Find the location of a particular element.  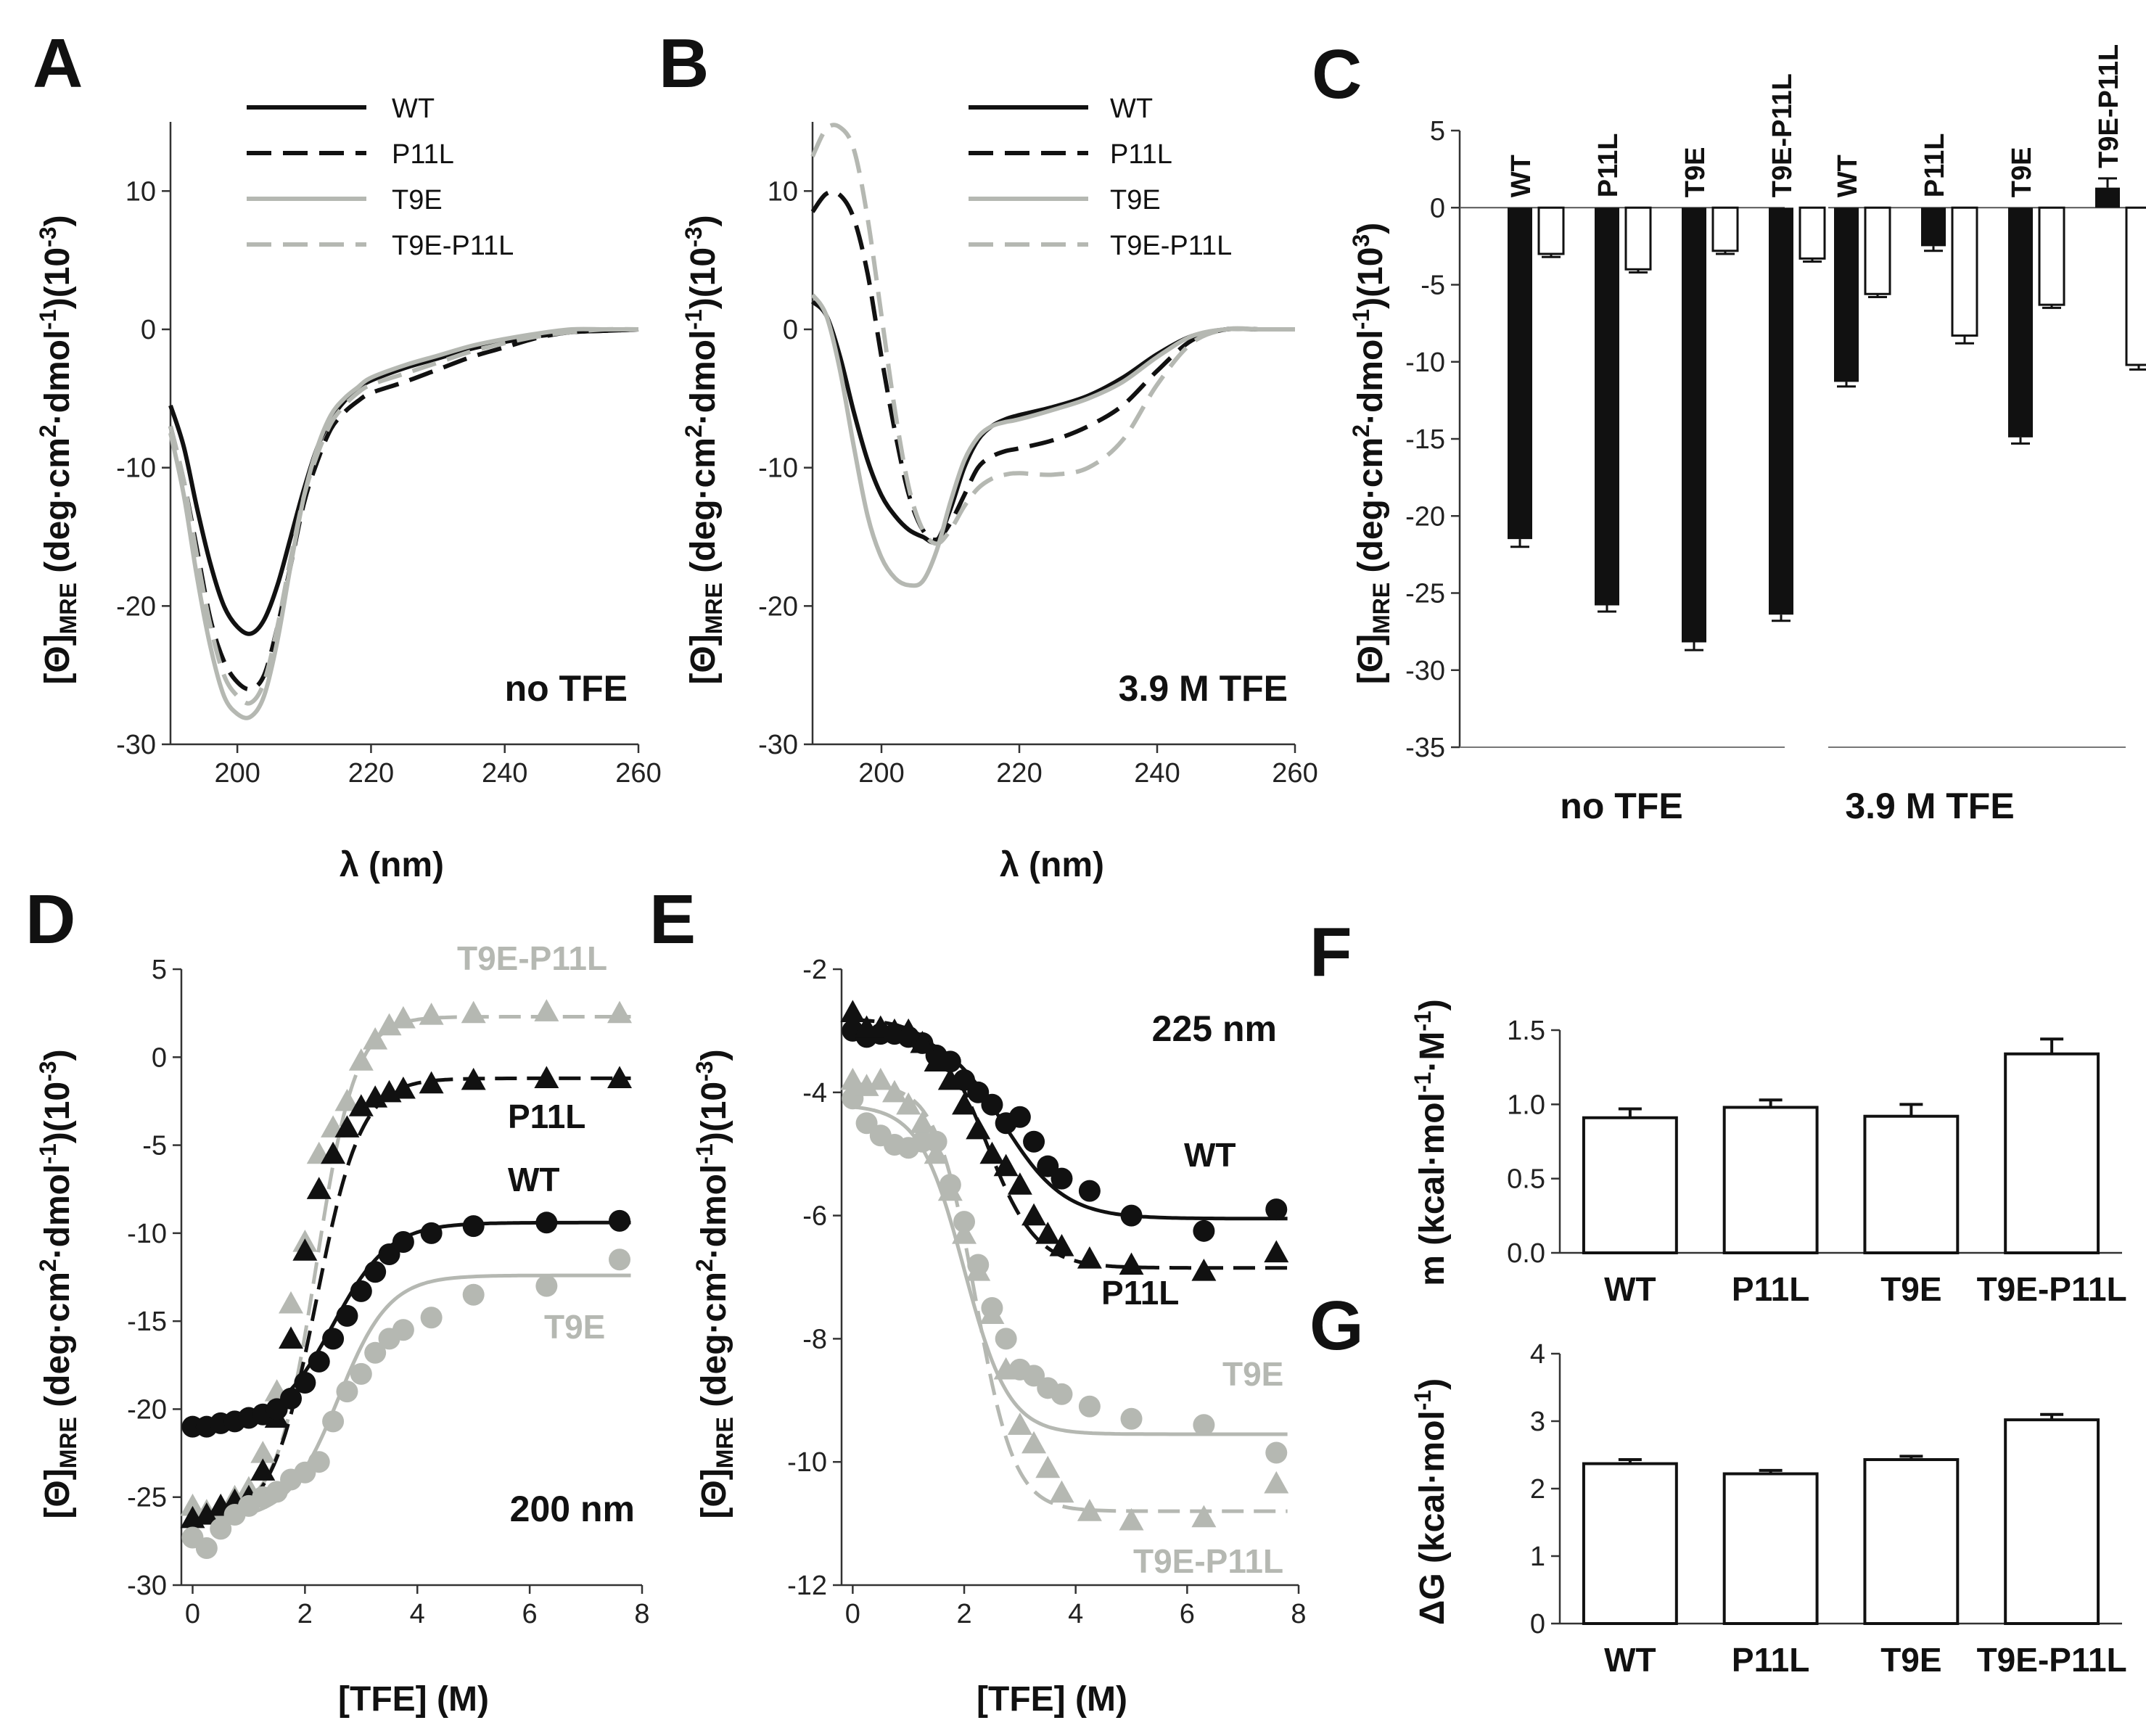

legend-label-t9e: T9E is located at coordinates (417, 200).